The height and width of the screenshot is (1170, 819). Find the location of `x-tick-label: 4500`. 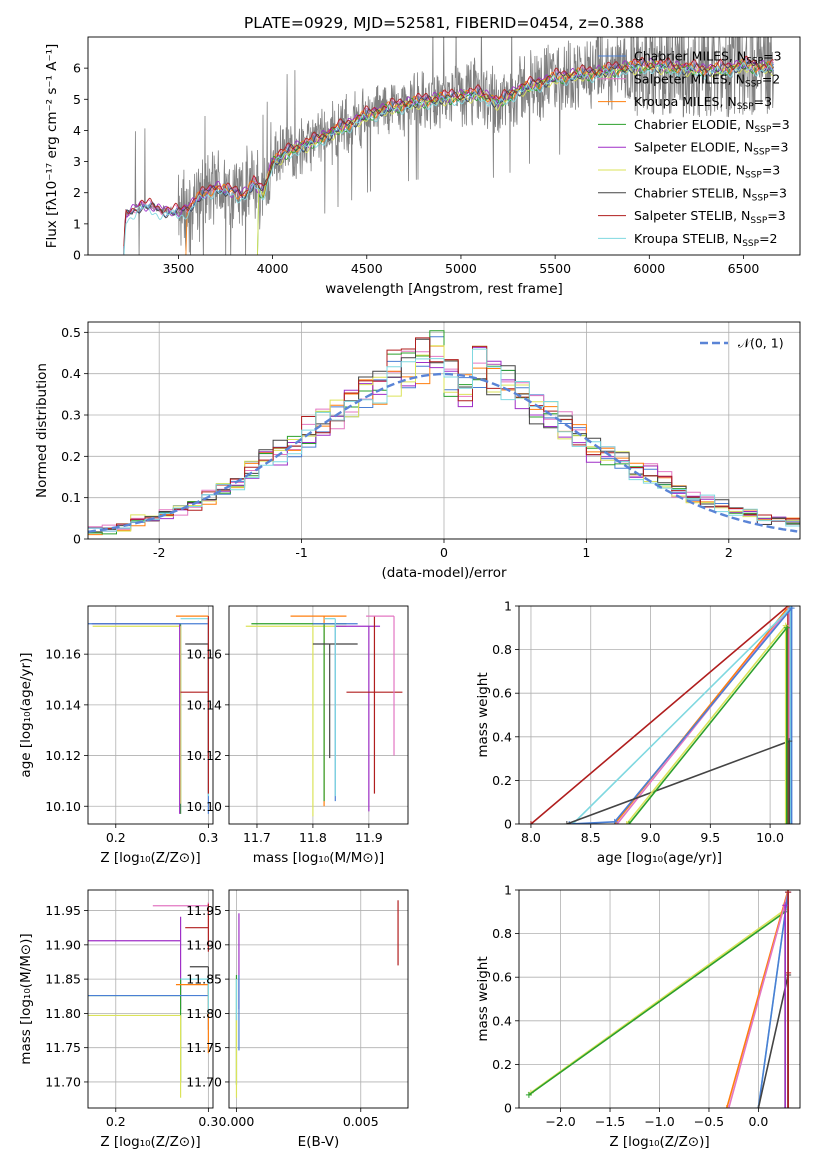

x-tick-label: 4500 is located at coordinates (367, 268).